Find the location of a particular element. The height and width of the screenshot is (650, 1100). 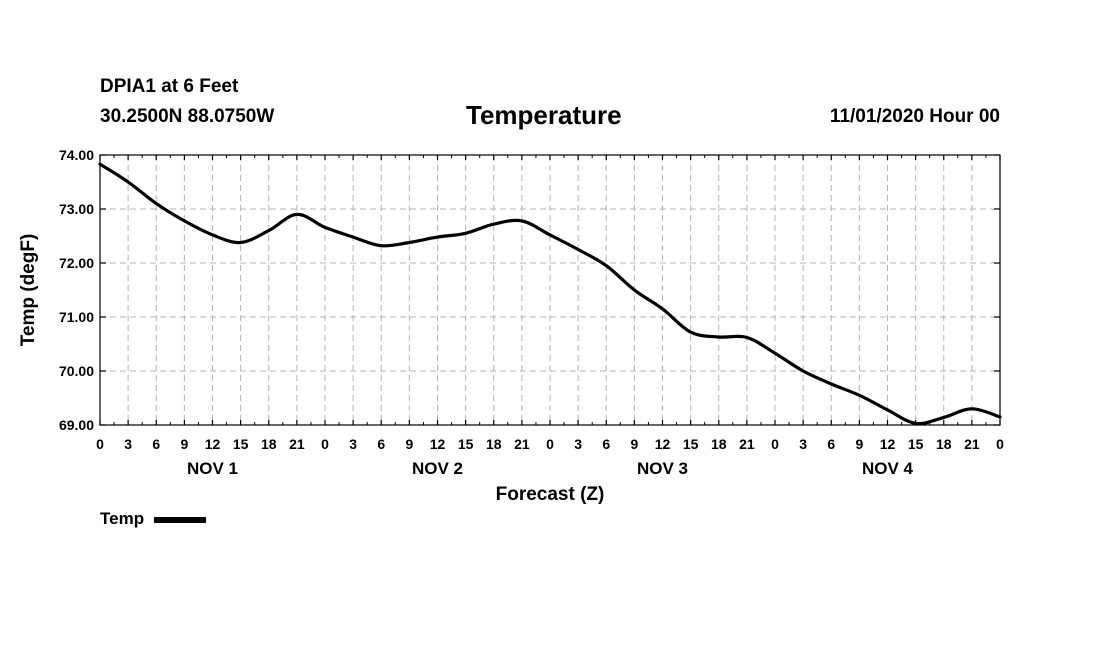

day-label: NOV 4 is located at coordinates (888, 468).